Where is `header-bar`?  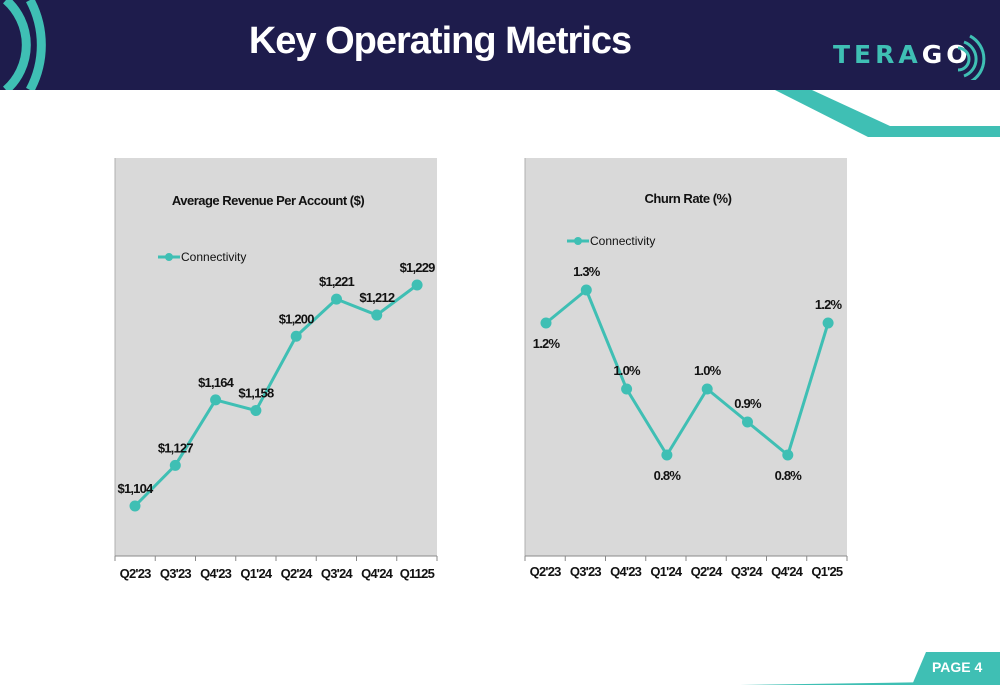
header-bar is located at coordinates (500, 45).